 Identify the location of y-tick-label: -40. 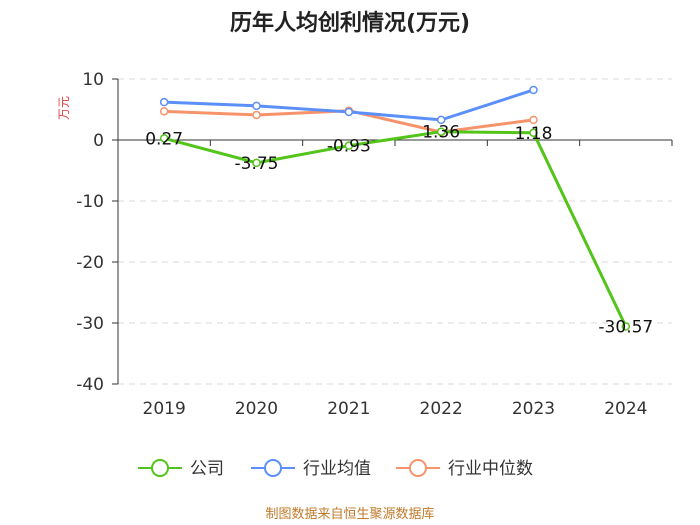
(90, 385).